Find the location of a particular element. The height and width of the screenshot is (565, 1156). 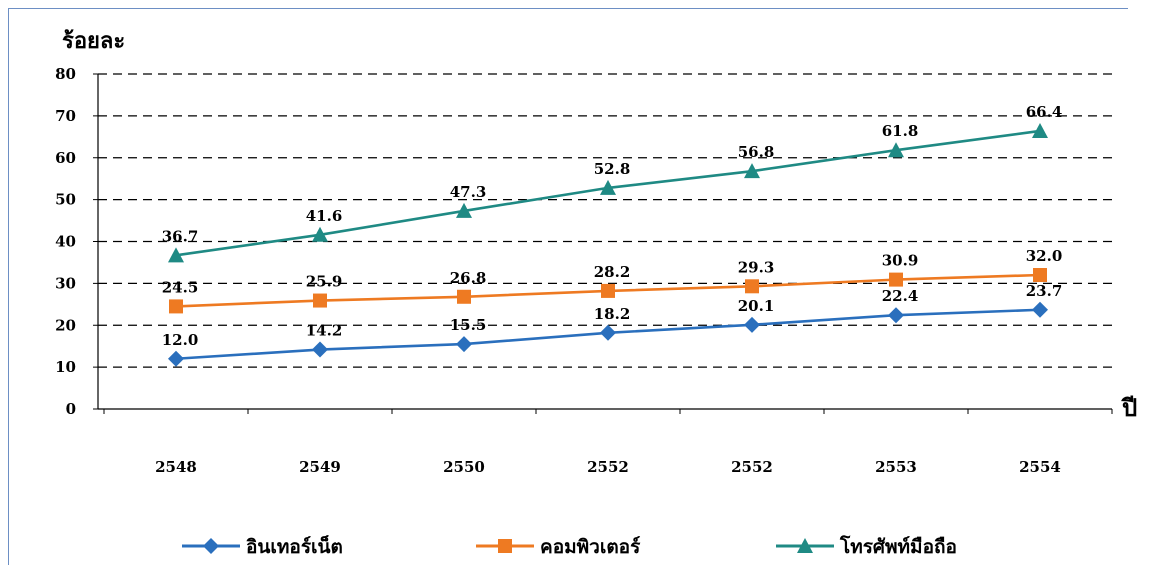

data-label: 61.8 is located at coordinates (900, 131).